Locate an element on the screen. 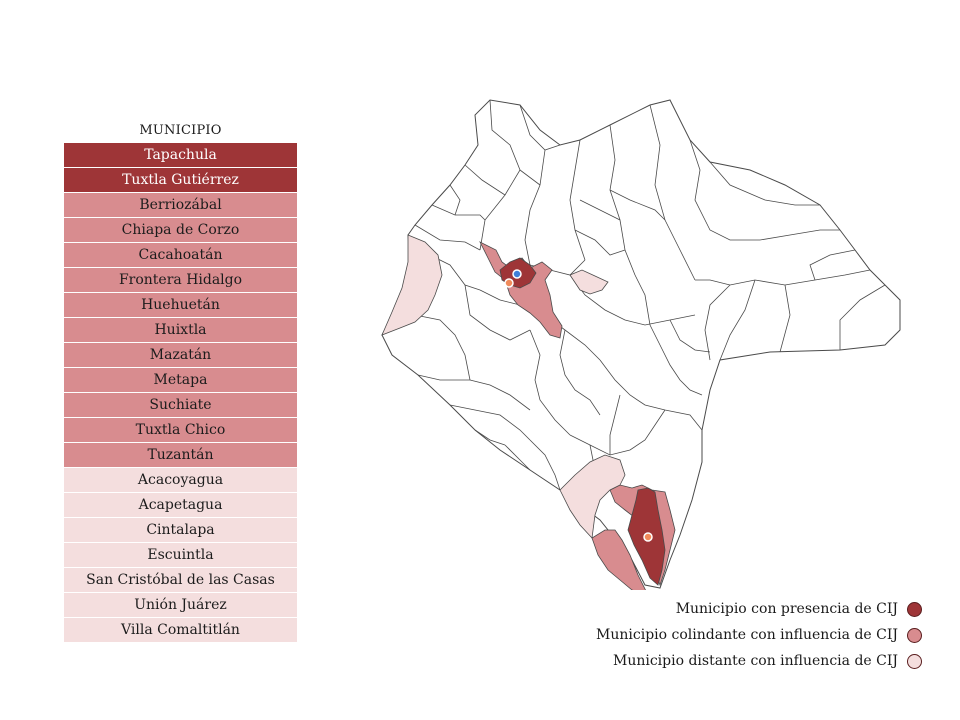 Image resolution: width=960 pixels, height=720 pixels. region-colindante is located at coordinates (577, 415).